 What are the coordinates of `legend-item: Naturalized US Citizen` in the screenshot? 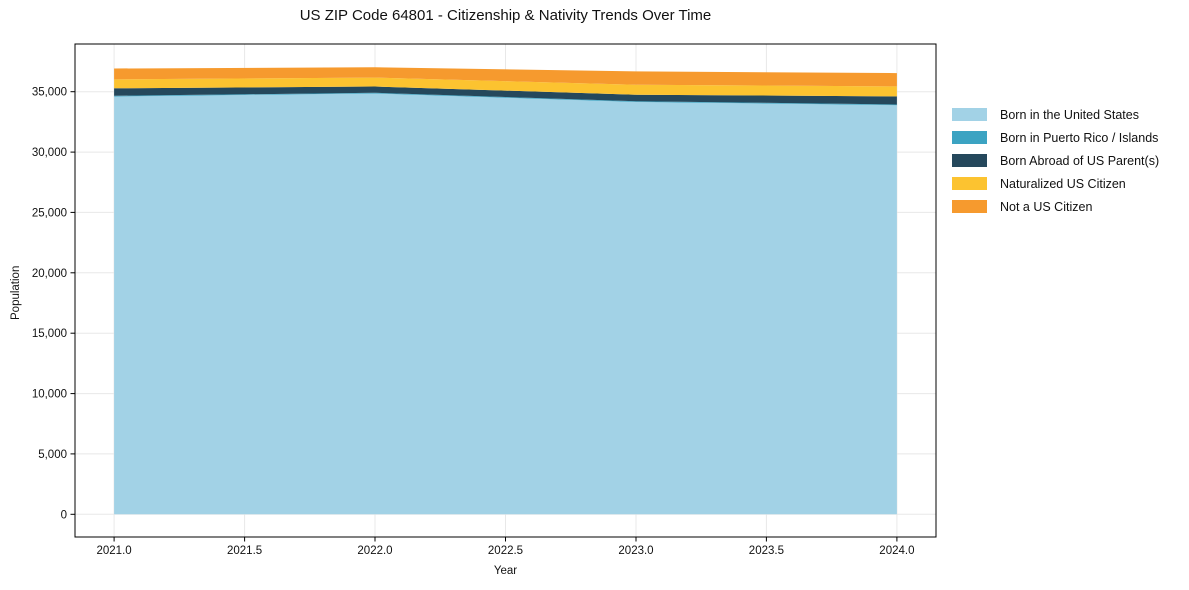 It's located at (1055, 183).